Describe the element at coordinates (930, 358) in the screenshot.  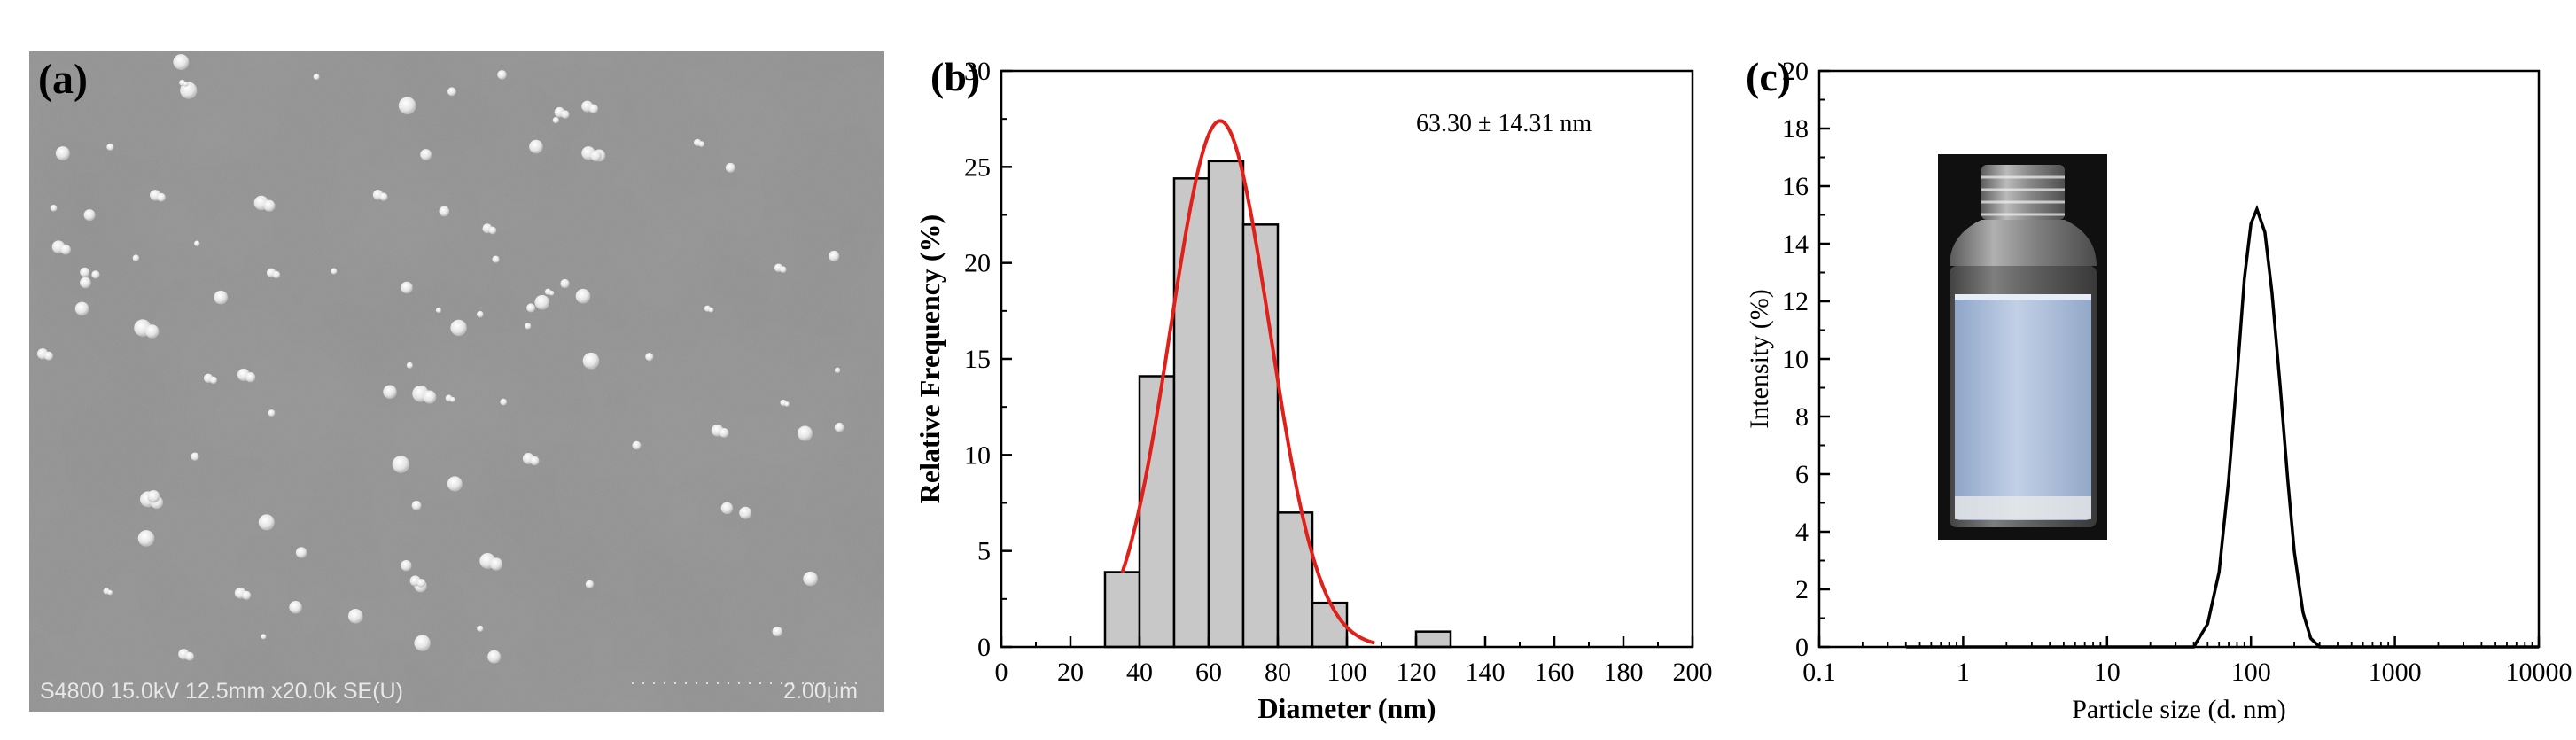
I see `y-axis-label: Relative Frequency (%)` at that location.